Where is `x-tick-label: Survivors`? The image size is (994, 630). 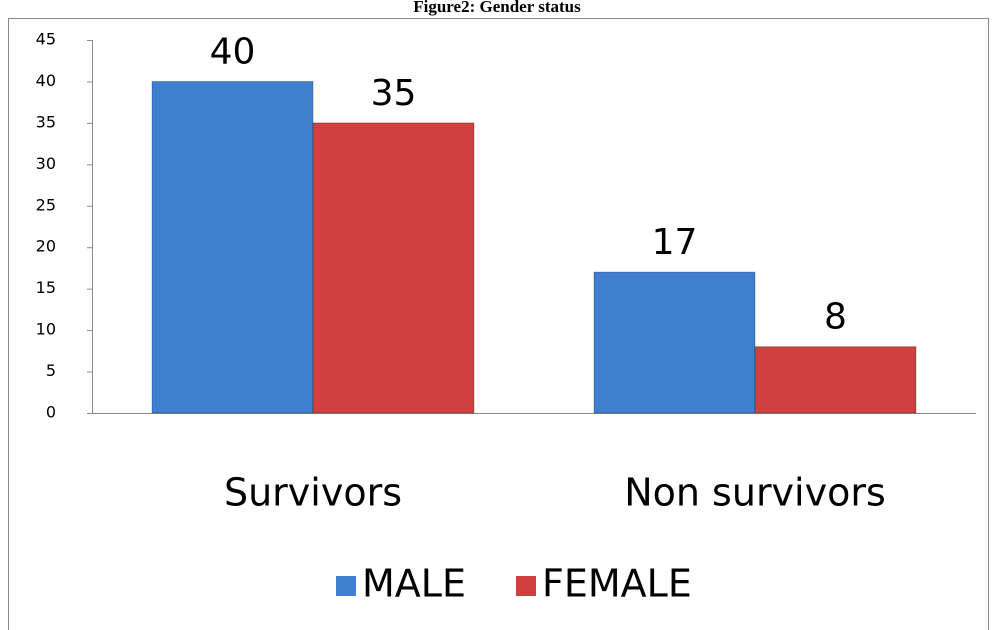
x-tick-label: Survivors is located at coordinates (313, 493).